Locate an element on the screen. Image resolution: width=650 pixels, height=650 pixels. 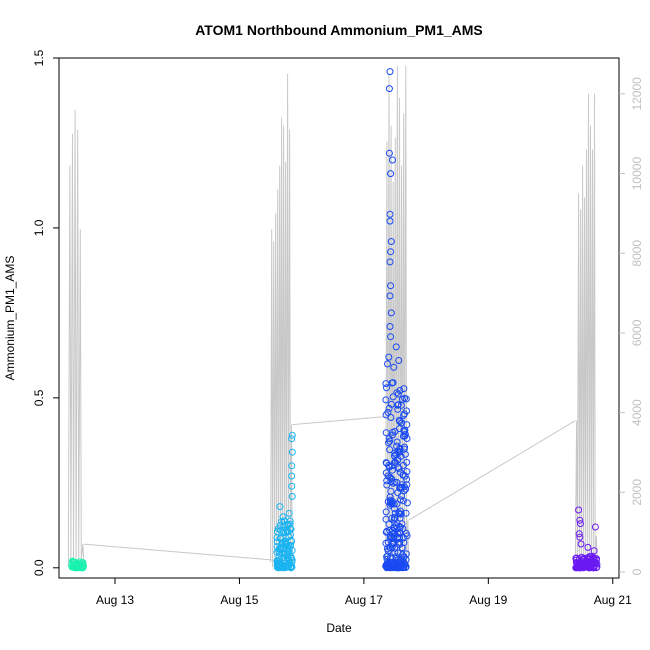
y-tick-label: 0.0 is located at coordinates (39, 567).